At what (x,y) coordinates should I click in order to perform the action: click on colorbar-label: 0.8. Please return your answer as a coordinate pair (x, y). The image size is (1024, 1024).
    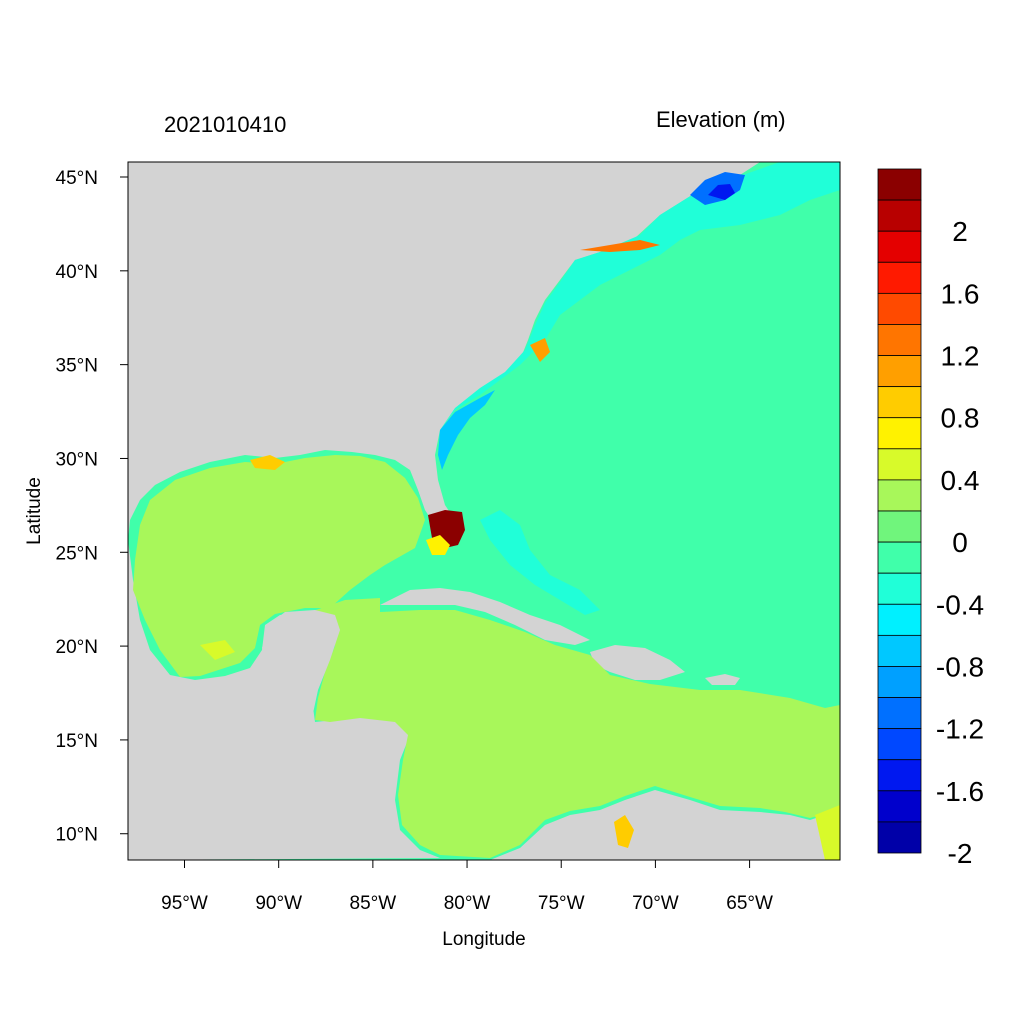
    Looking at the image, I should click on (960, 418).